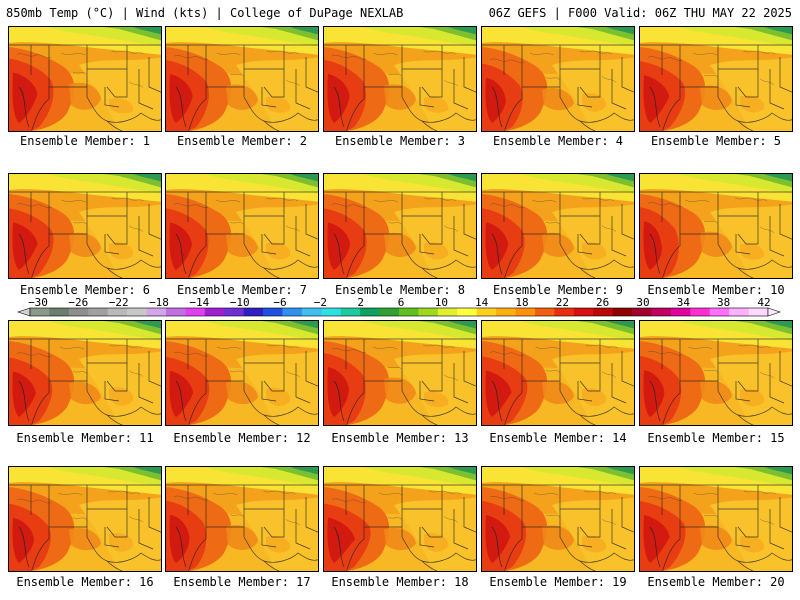  I want to click on colorbar-tick-label: −6, so click(279, 302).